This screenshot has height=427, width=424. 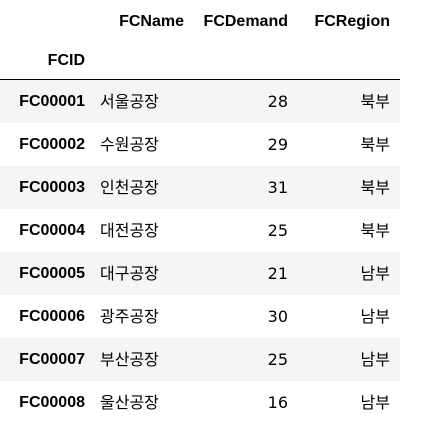 I want to click on row-index-id: FC00007, so click(x=52, y=359).